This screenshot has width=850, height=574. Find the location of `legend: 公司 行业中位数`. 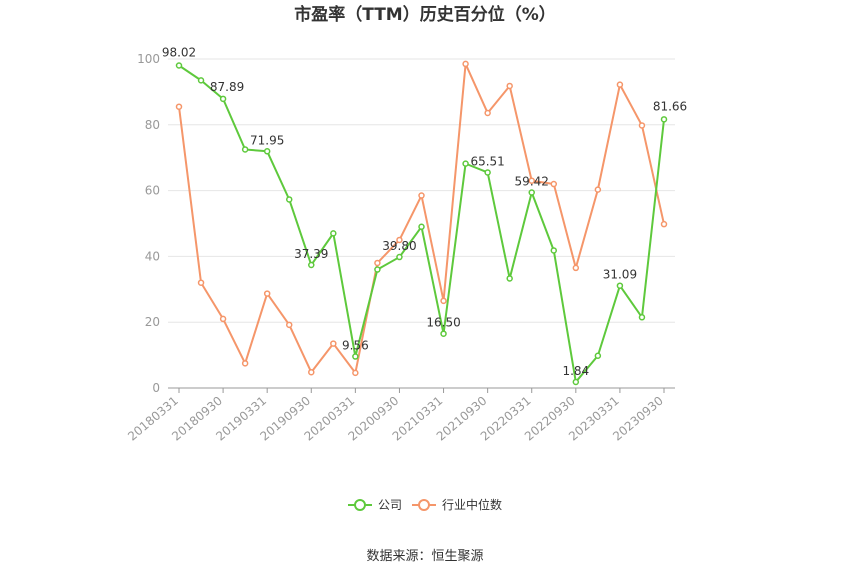

legend: 公司 行业中位数 is located at coordinates (425, 504).